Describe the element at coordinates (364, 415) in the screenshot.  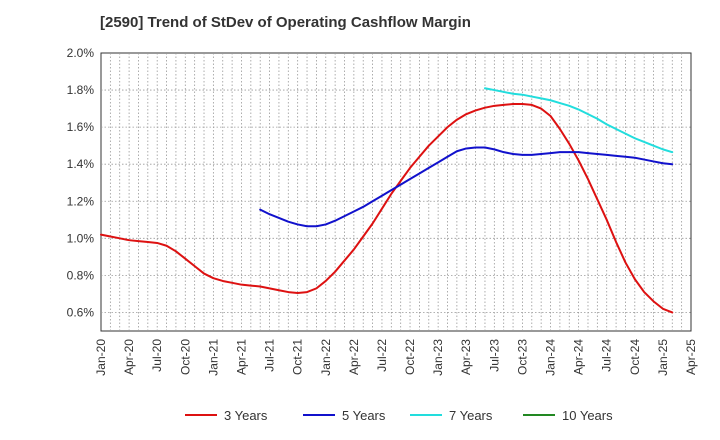
I see `legend-label: 5 Years` at that location.